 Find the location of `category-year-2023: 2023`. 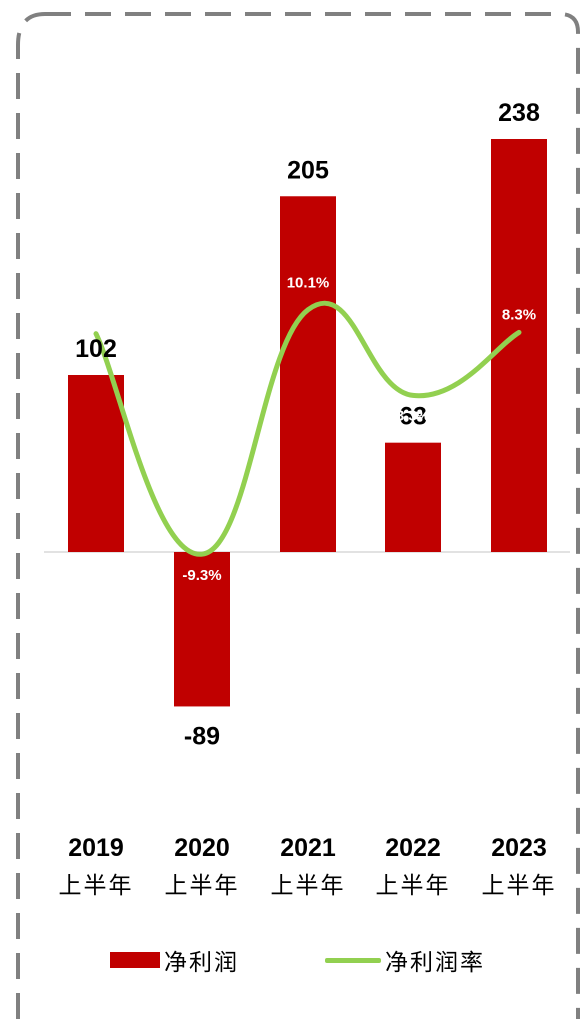

category-year-2023: 2023 is located at coordinates (519, 848).